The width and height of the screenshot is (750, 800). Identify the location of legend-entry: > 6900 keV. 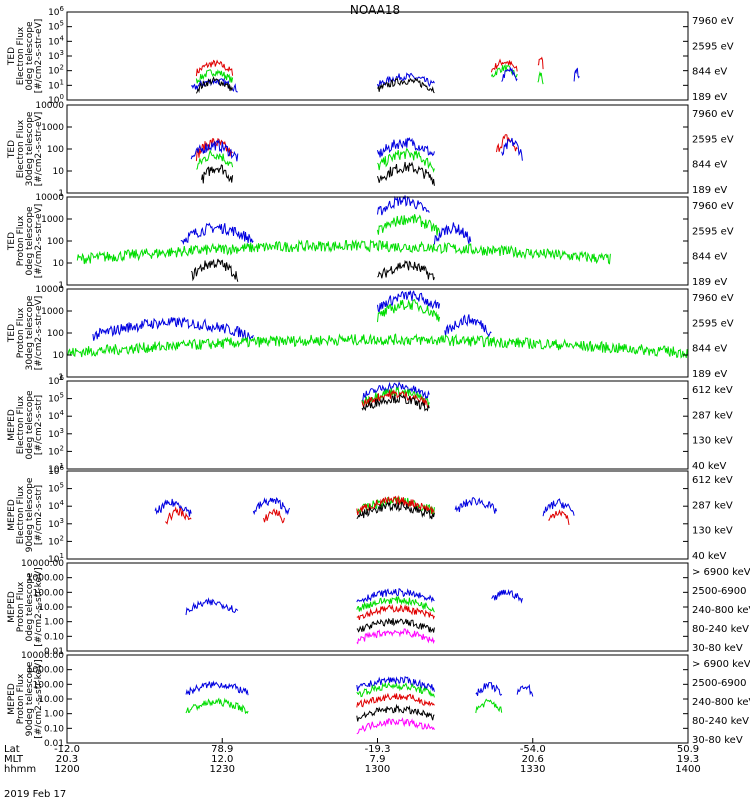
(721, 664).